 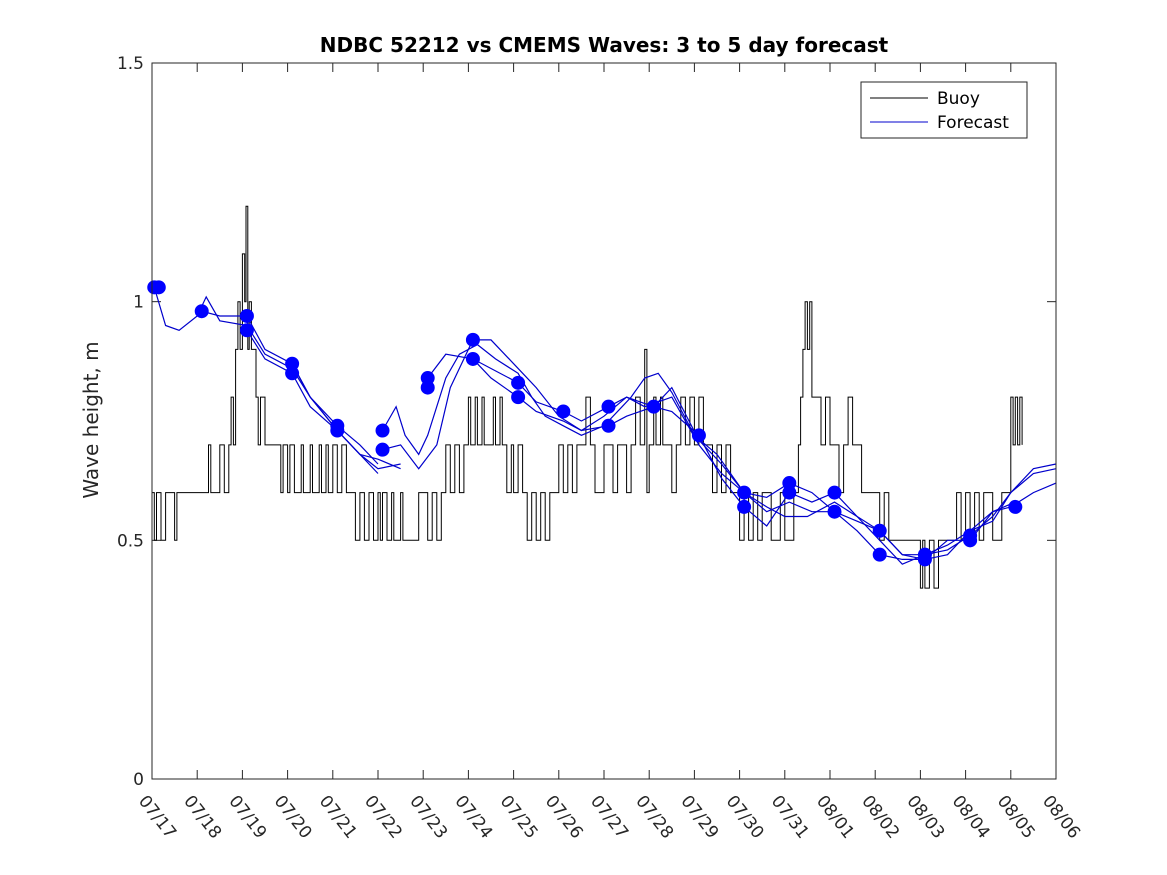 What do you see at coordinates (130, 541) in the screenshot?
I see `y-tick-label: 0.5` at bounding box center [130, 541].